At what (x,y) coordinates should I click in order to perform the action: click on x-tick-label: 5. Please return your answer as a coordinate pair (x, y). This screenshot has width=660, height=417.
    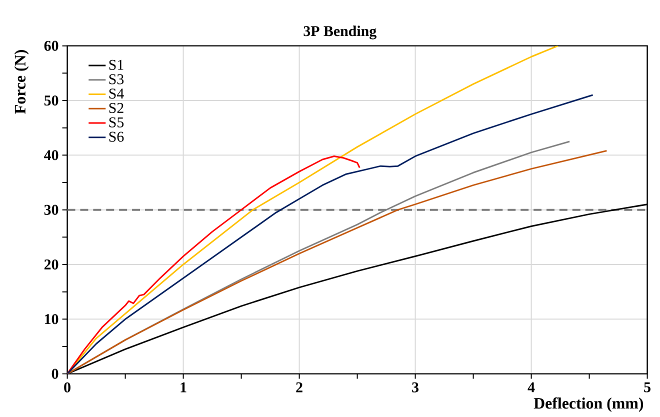
    Looking at the image, I should click on (647, 387).